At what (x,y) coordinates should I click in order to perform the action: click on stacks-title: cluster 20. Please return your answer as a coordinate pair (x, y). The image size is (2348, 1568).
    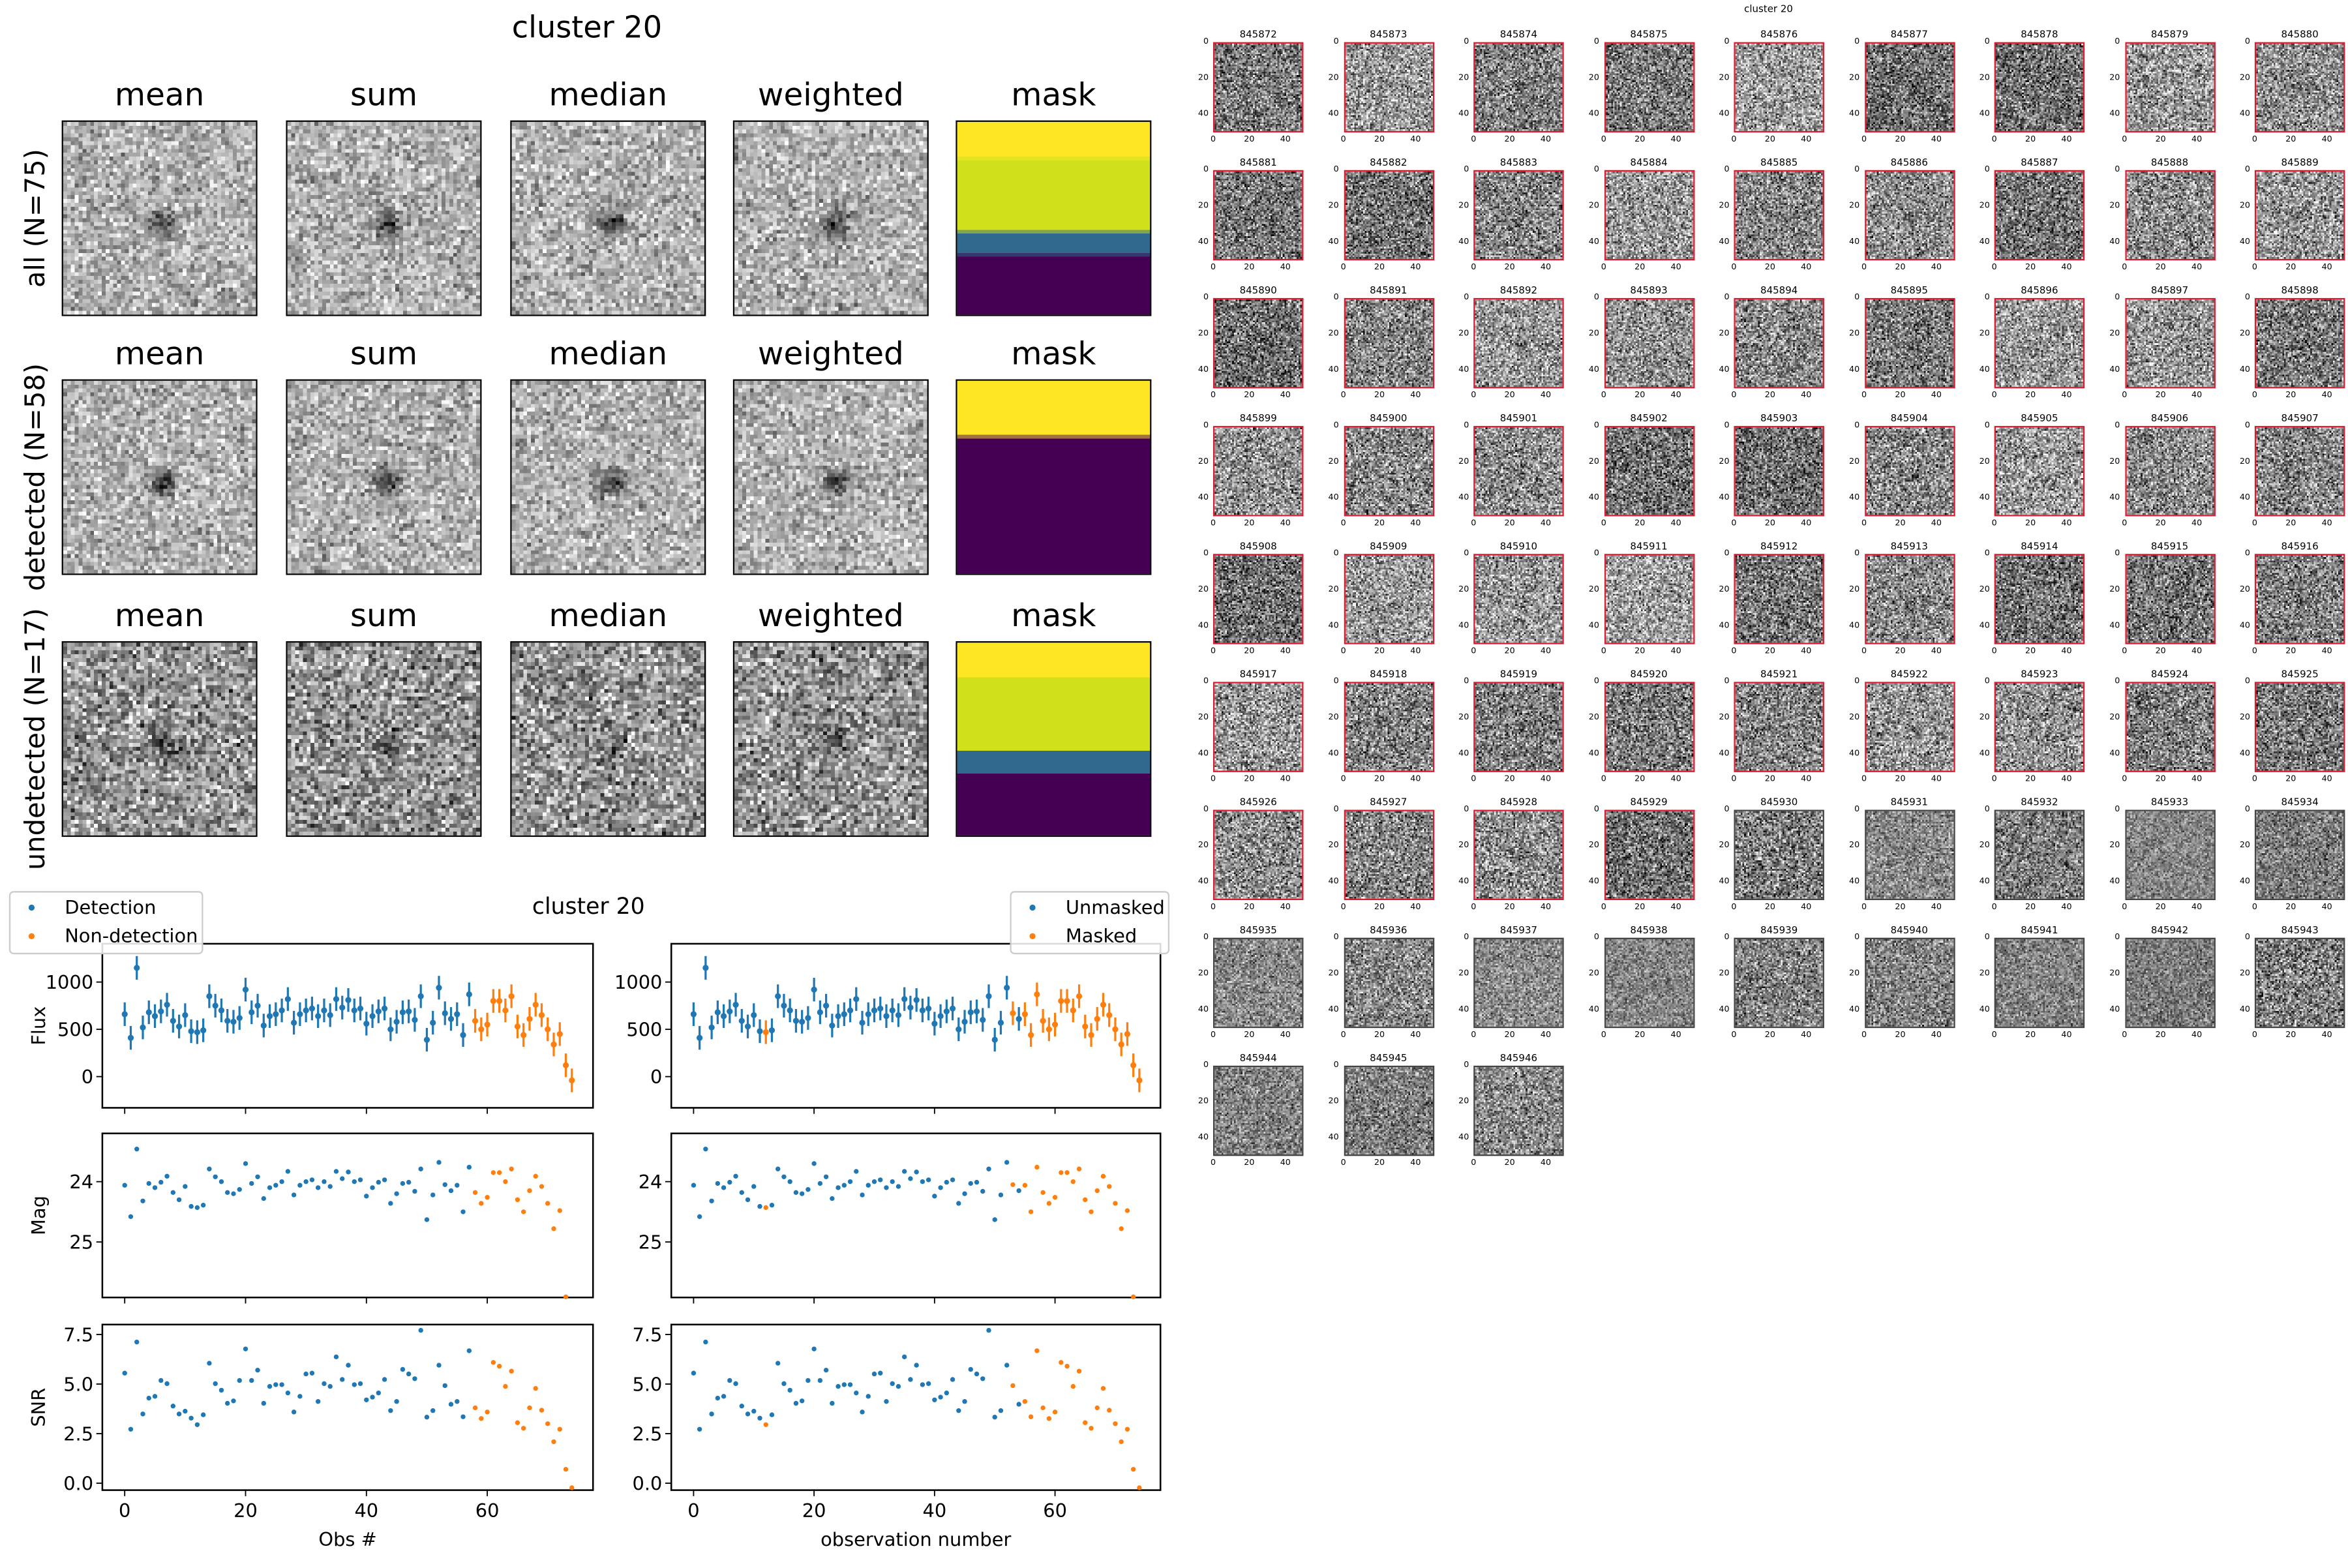
    Looking at the image, I should click on (587, 27).